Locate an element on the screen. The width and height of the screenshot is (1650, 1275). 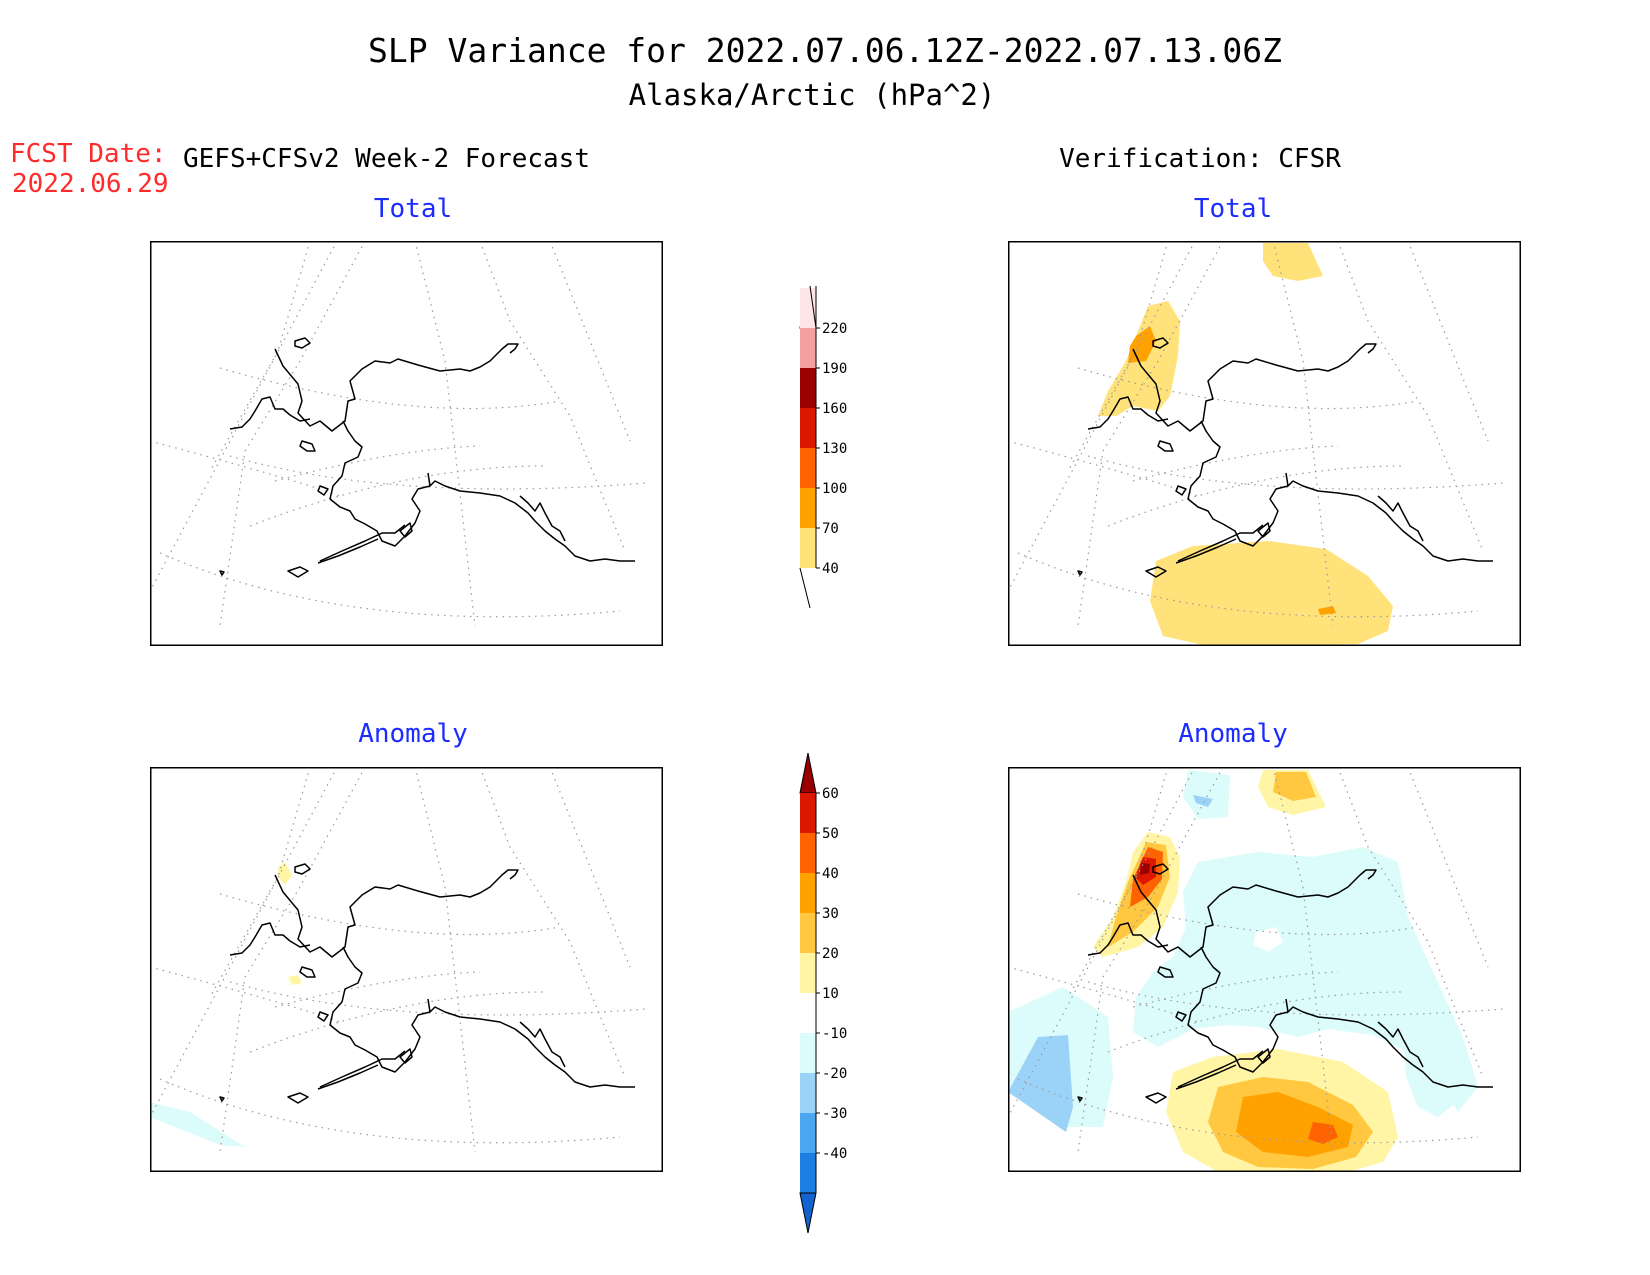
anomaly-colorbar-bottom-cap is located at coordinates (808, 1213).